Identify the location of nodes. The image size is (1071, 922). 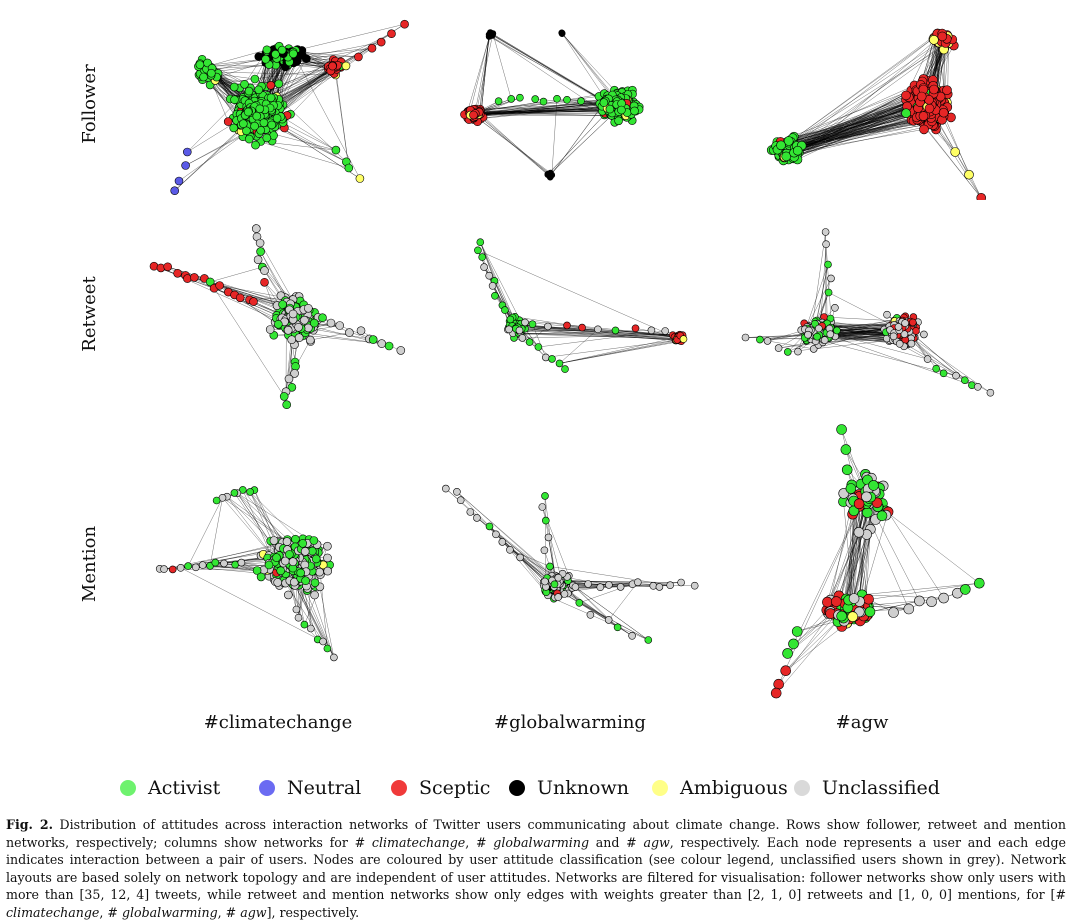
(552, 105).